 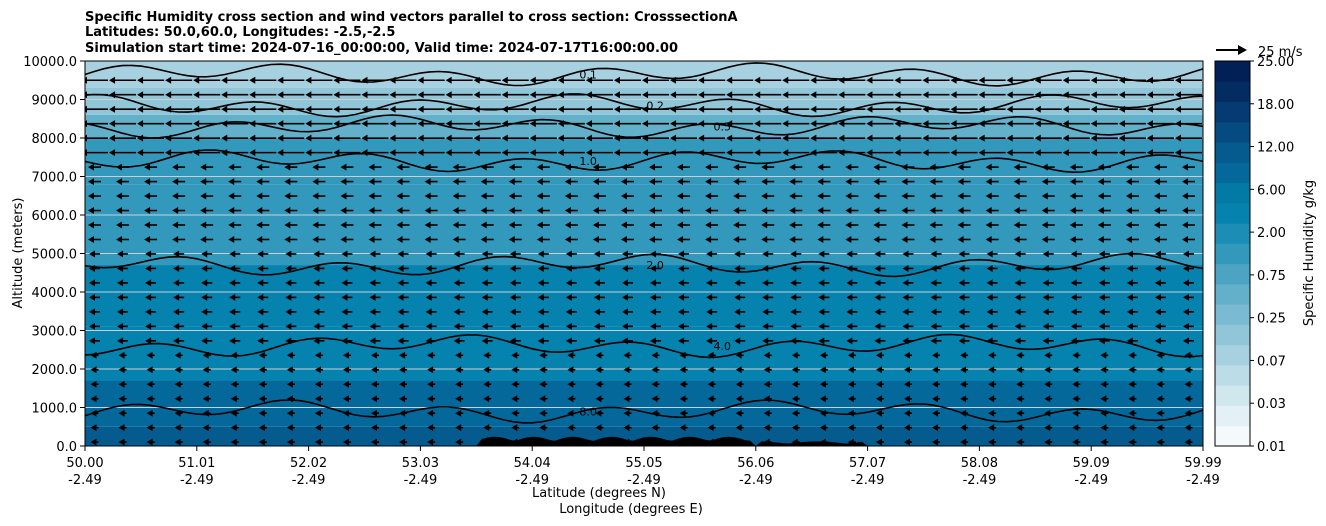 I want to click on y-tick-label: 1000.0, so click(x=55, y=409).